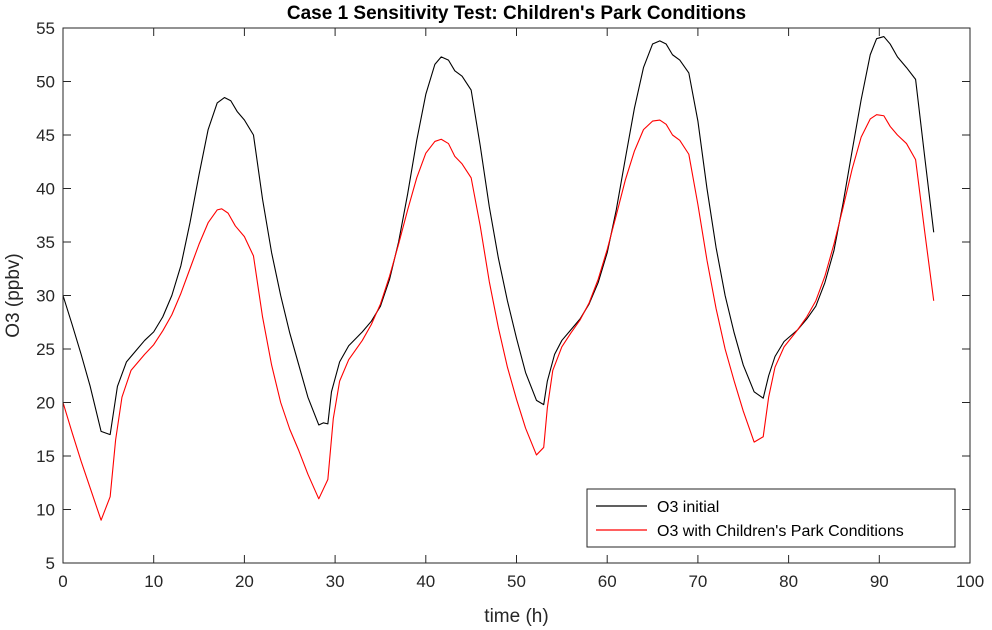 The height and width of the screenshot is (630, 992). What do you see at coordinates (45, 456) in the screenshot?
I see `y-tick-label: 15` at bounding box center [45, 456].